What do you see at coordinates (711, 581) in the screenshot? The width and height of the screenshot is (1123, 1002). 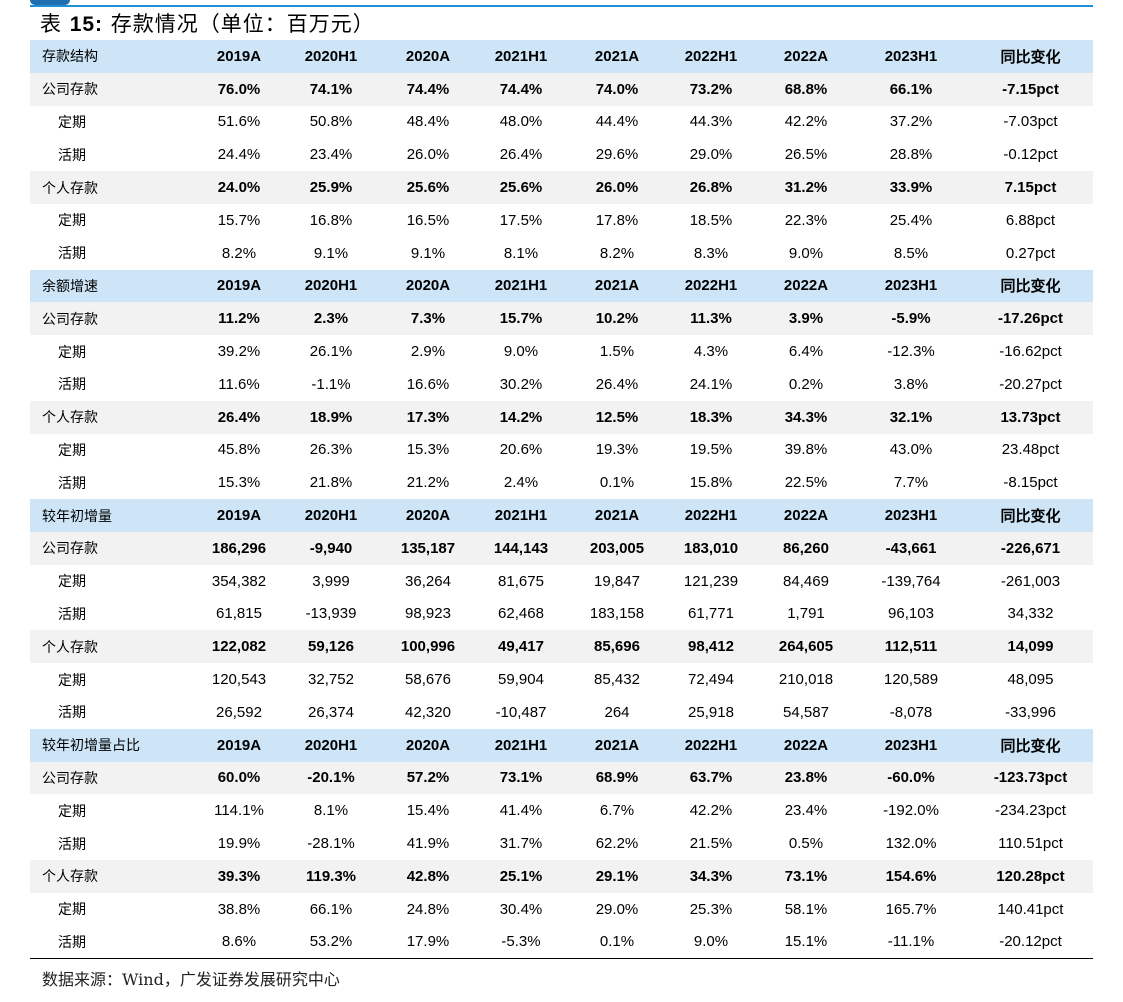 I see `table-cell: 121,239` at bounding box center [711, 581].